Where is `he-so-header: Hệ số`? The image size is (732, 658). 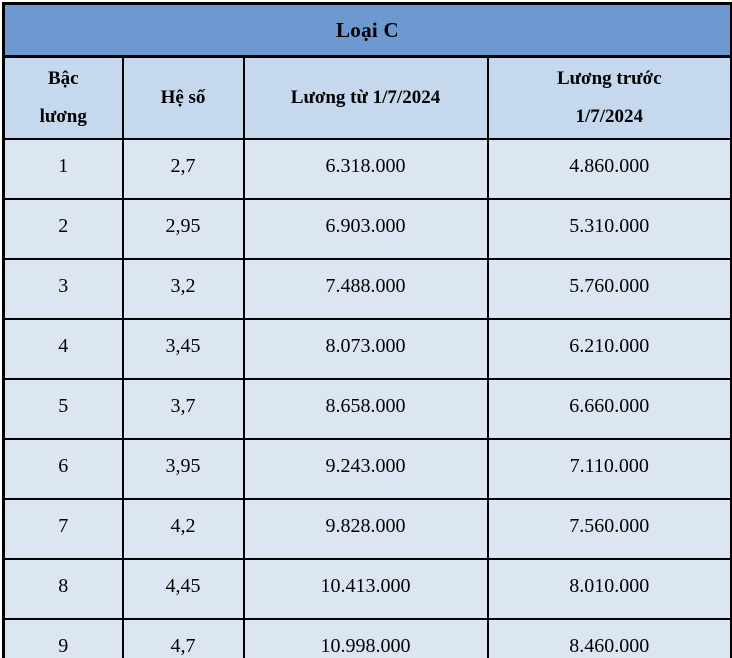
he-so-header: Hệ số is located at coordinates (183, 97).